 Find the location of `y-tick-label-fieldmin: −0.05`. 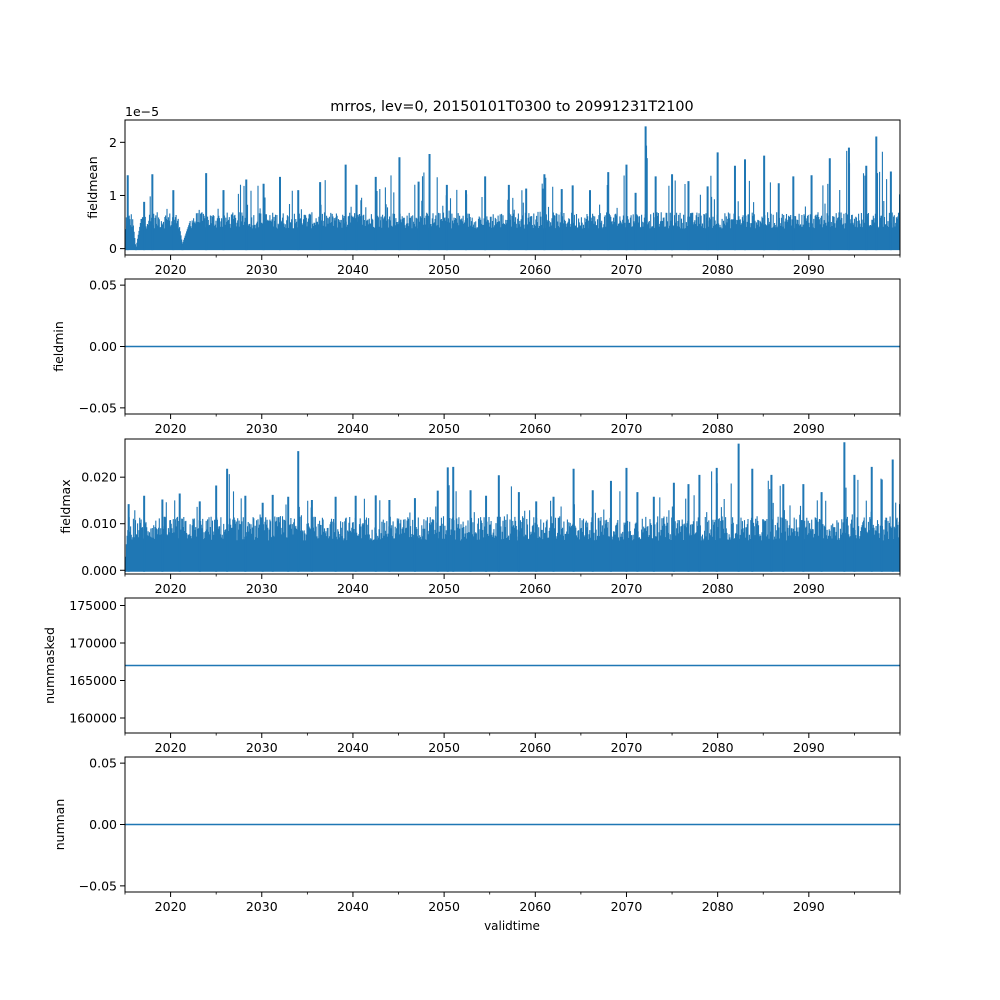

y-tick-label-fieldmin: −0.05 is located at coordinates (98, 407).